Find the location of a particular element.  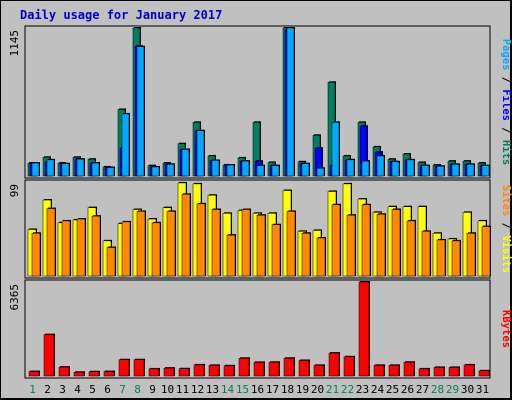

x-tick-label-23: 23 is located at coordinates (362, 389).